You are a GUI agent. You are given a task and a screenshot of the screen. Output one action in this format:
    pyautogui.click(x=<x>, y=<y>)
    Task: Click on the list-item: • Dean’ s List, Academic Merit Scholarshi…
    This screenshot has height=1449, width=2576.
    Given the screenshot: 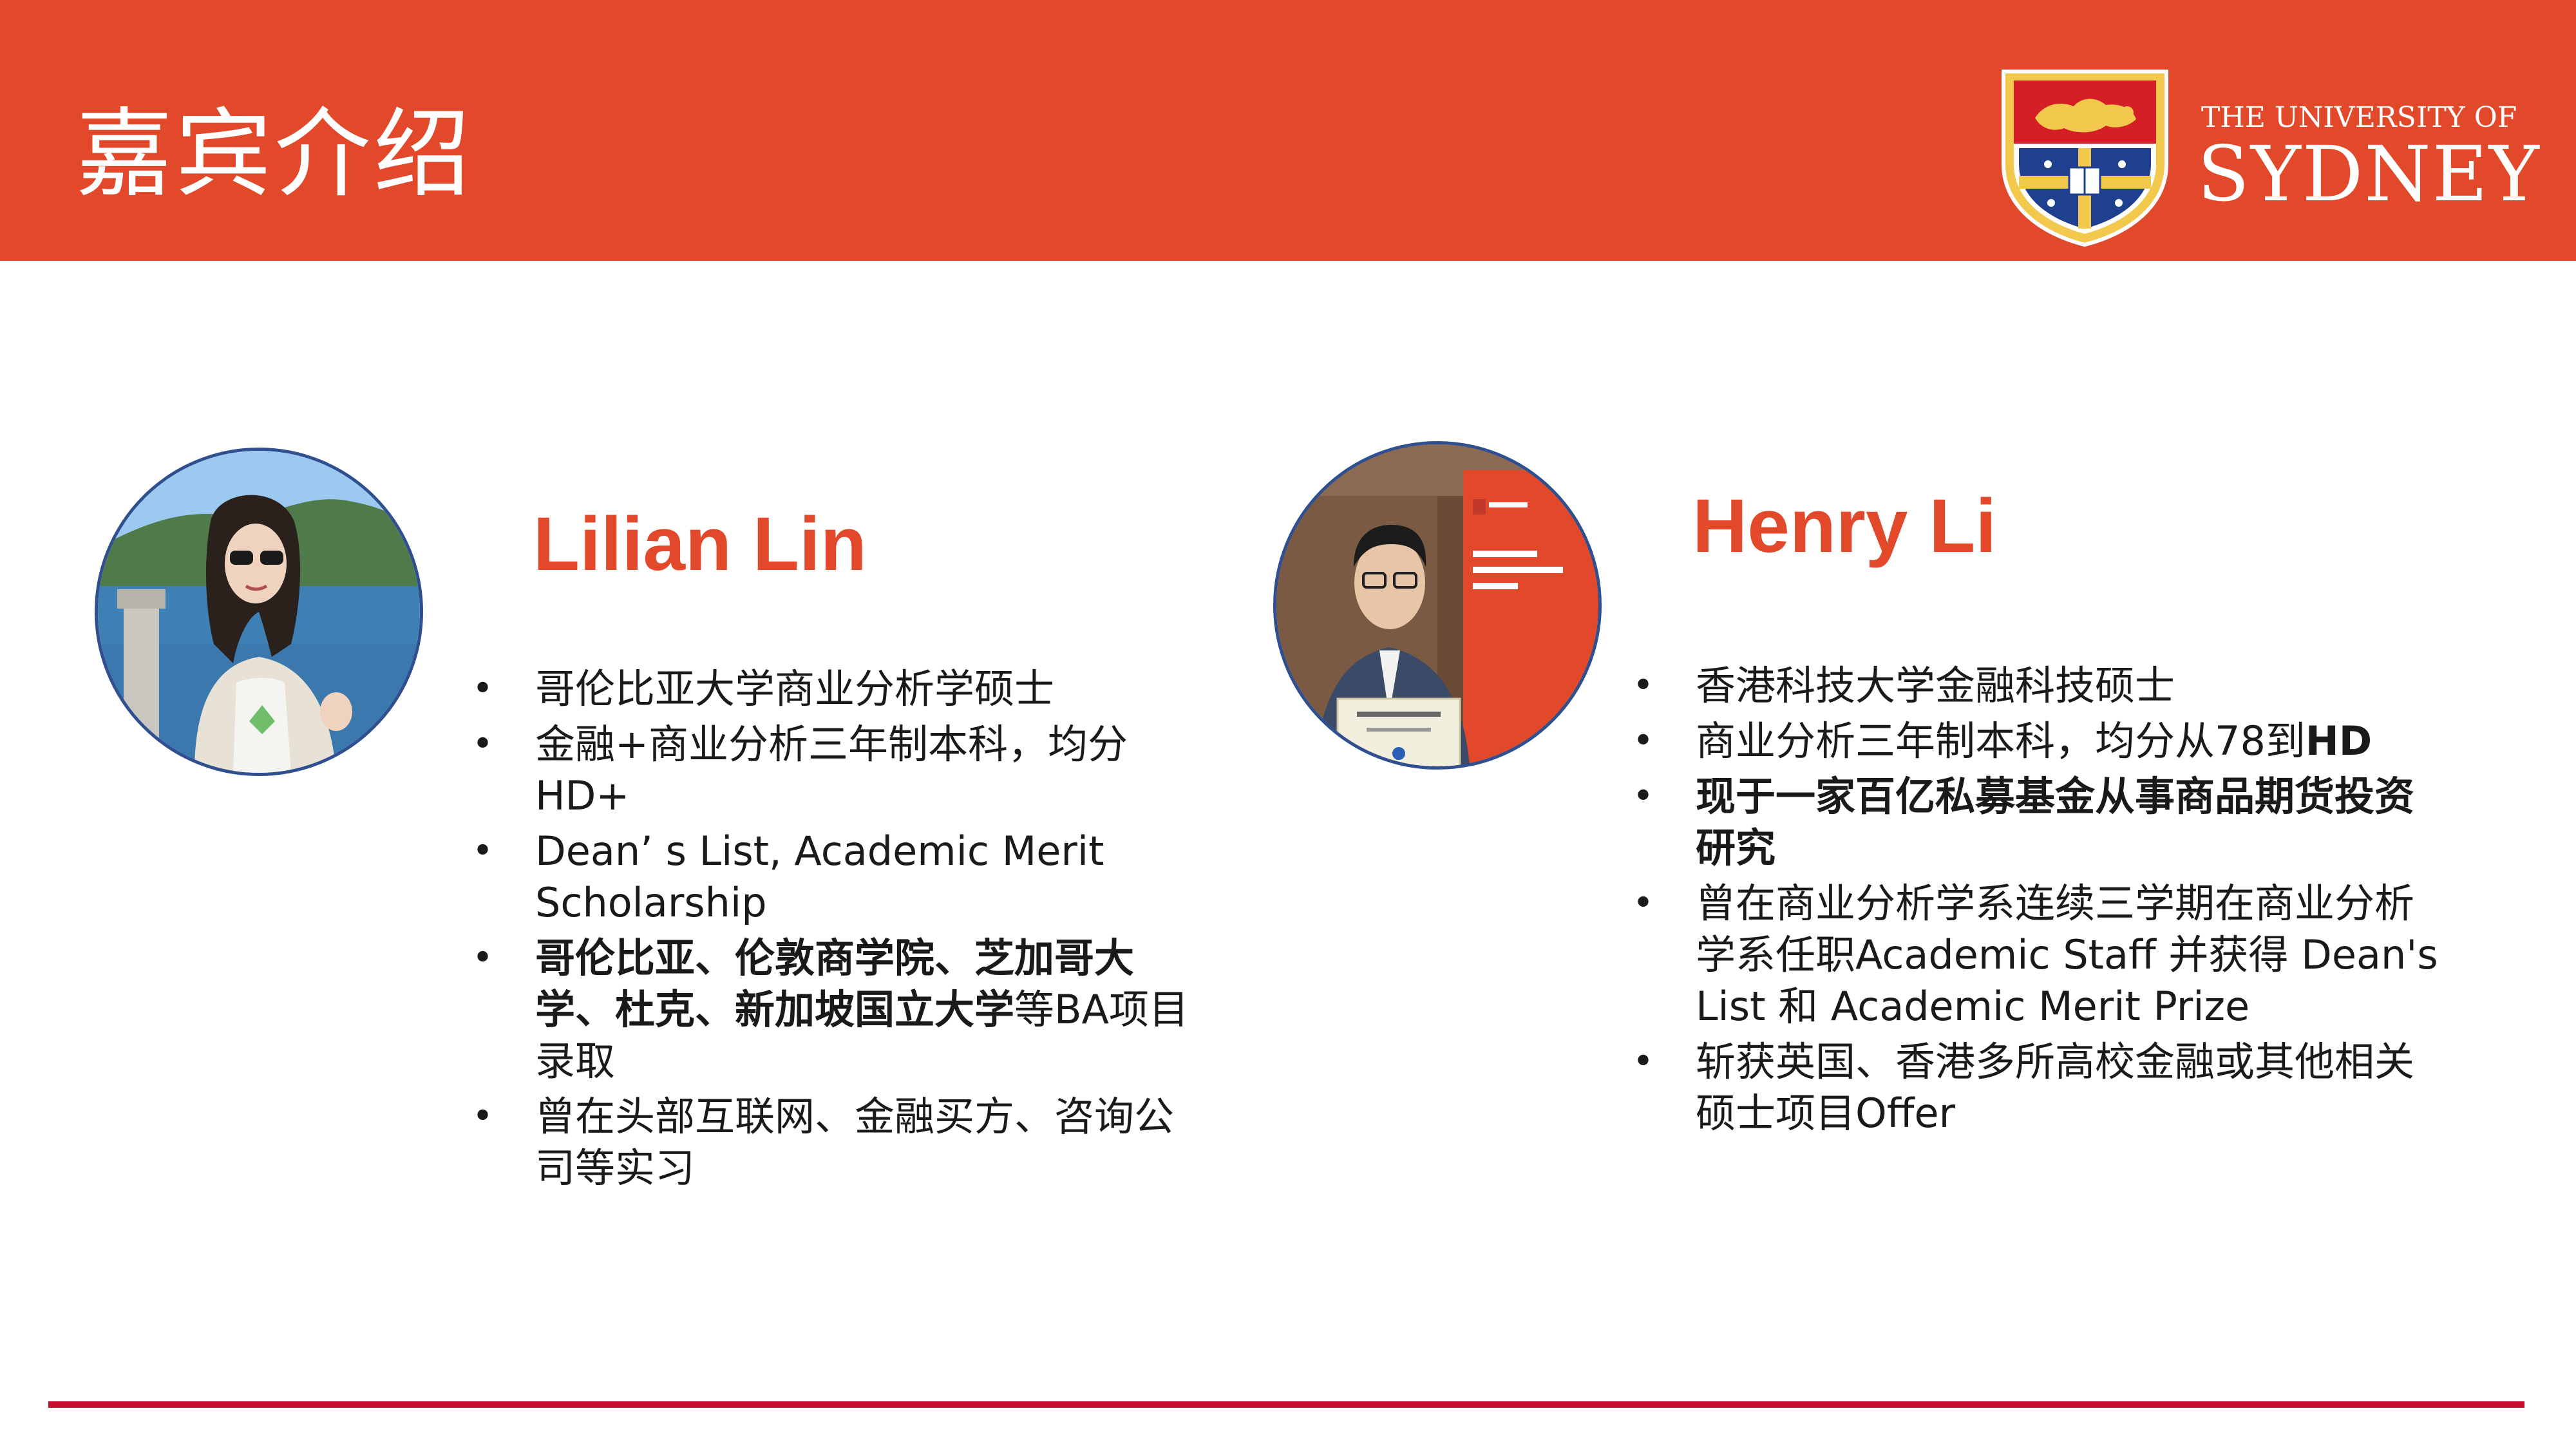 What is the action you would take?
    pyautogui.click(x=836, y=878)
    